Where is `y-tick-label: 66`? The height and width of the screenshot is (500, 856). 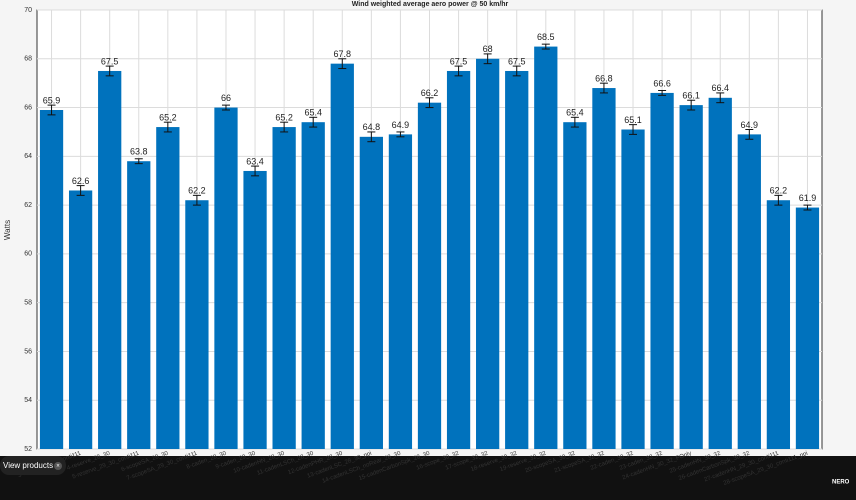 y-tick-label: 66 is located at coordinates (28, 107).